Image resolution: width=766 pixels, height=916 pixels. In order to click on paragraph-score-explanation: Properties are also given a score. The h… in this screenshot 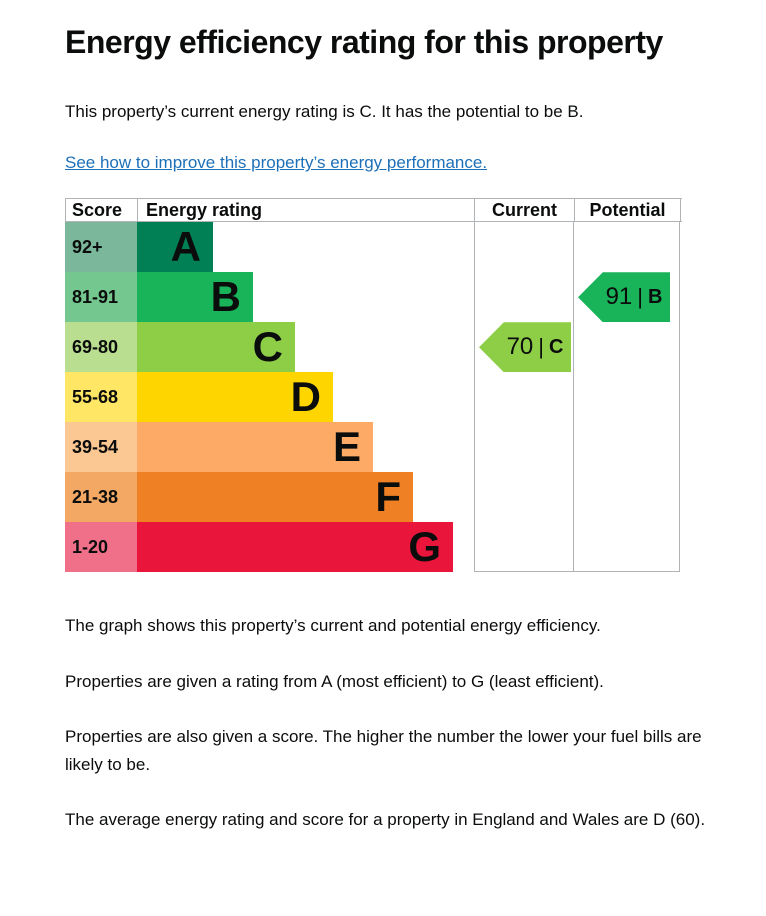, I will do `click(383, 750)`.